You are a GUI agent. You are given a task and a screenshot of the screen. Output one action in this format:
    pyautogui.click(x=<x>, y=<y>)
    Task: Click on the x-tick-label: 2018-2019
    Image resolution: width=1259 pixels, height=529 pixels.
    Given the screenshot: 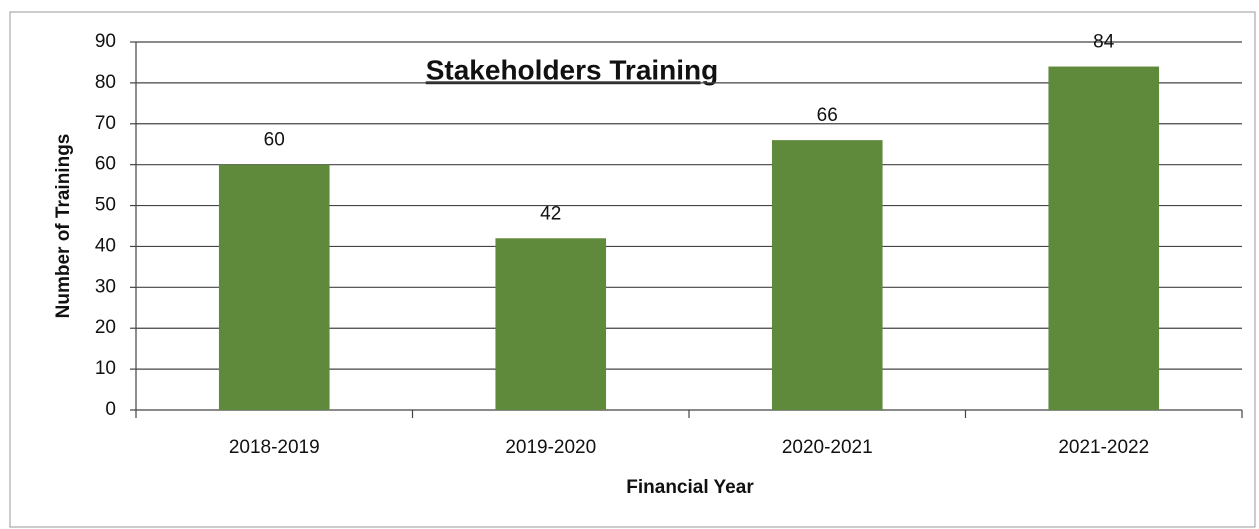 What is the action you would take?
    pyautogui.click(x=274, y=447)
    